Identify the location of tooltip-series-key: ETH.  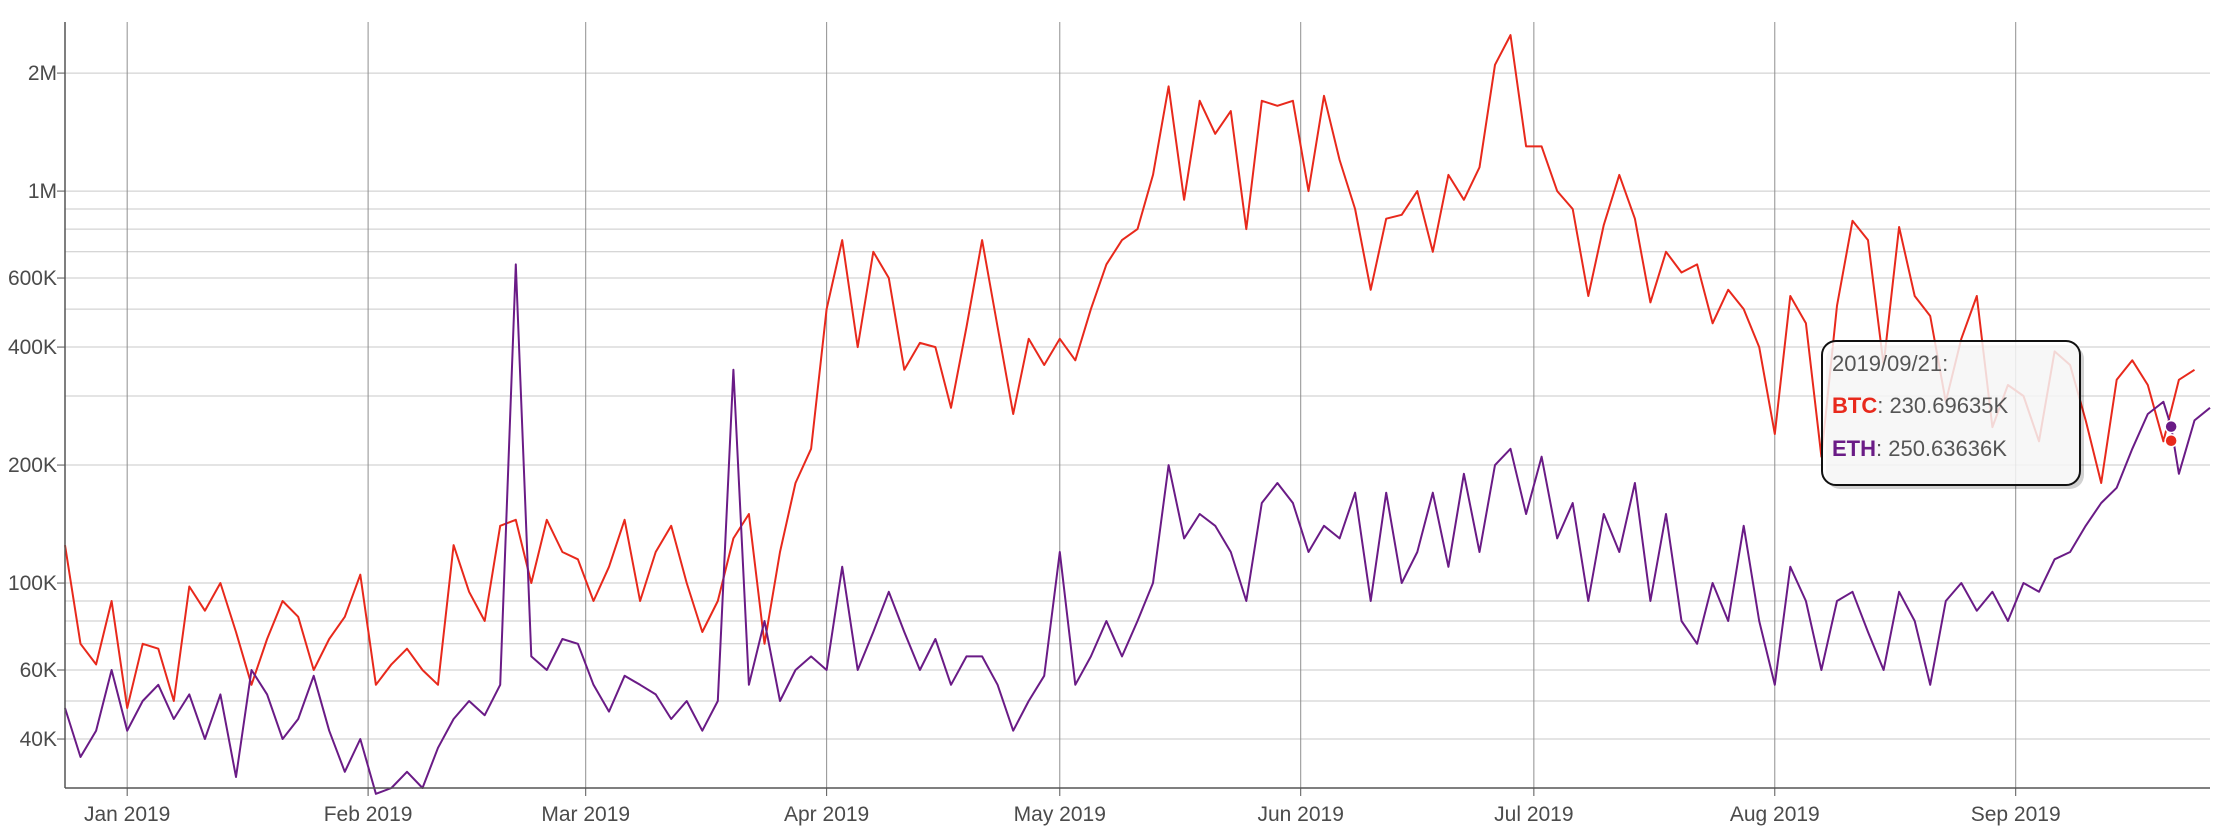
(1854, 448).